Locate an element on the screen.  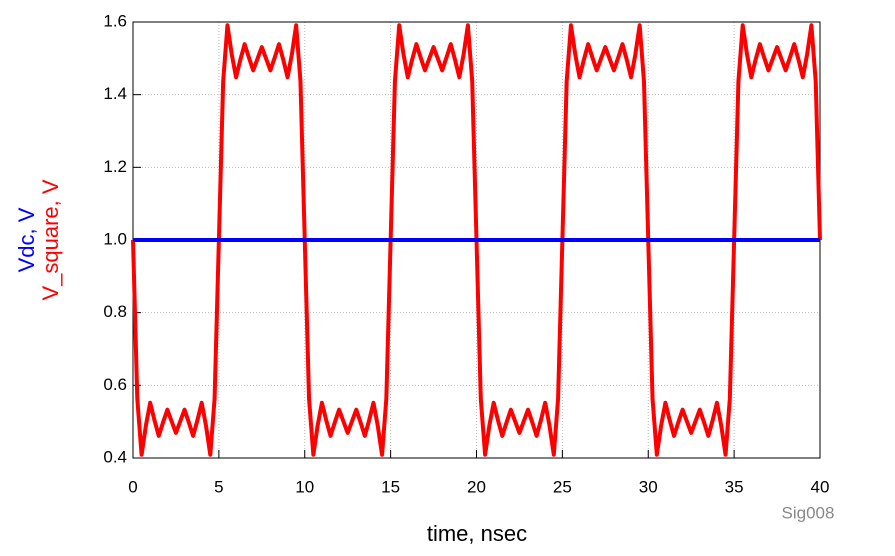
watermark: Sig008 is located at coordinates (808, 512).